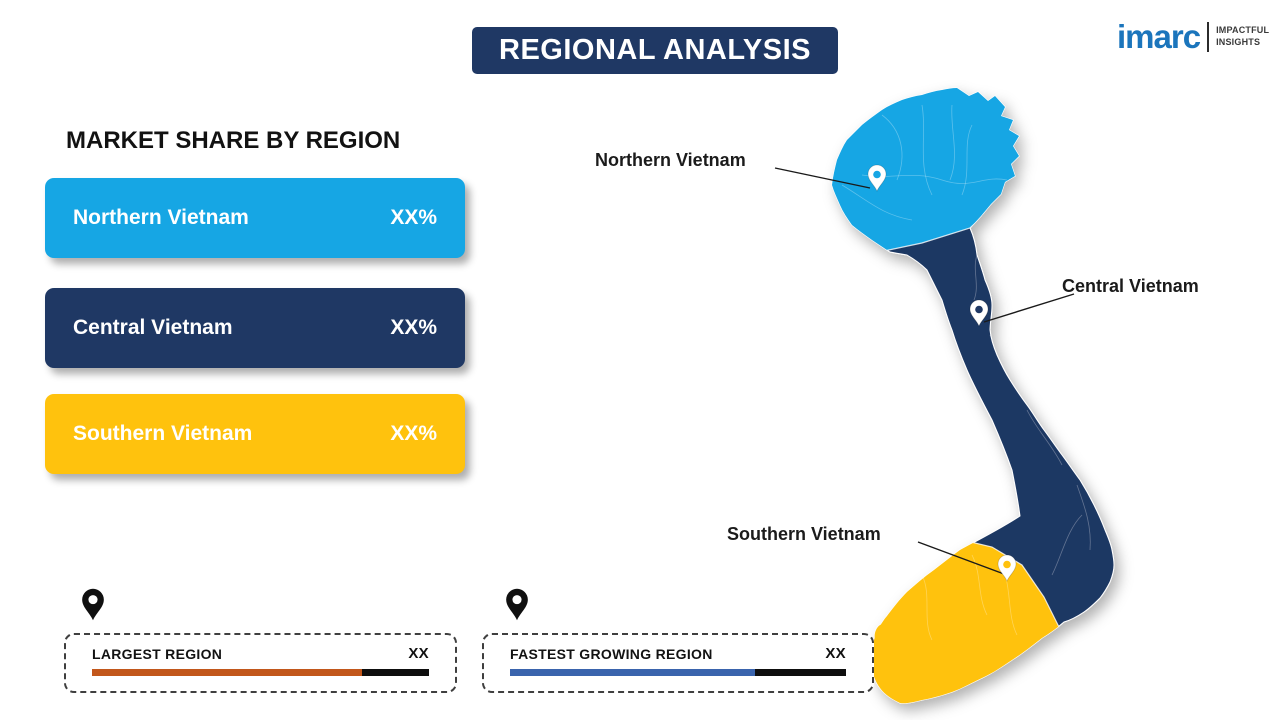  What do you see at coordinates (1238, 41) in the screenshot?
I see `logo-tagline-line2: INSIGHTS` at bounding box center [1238, 41].